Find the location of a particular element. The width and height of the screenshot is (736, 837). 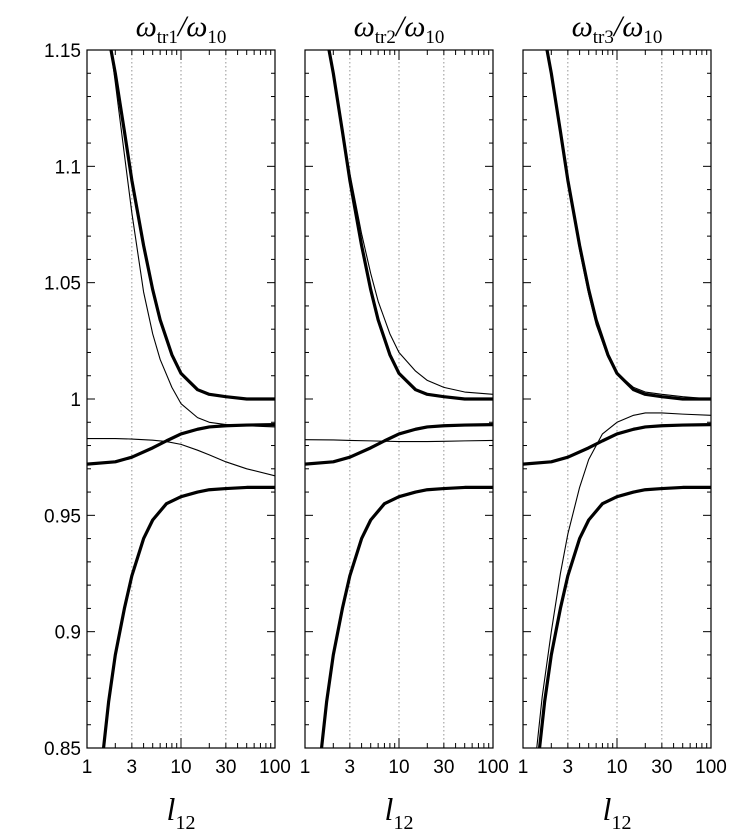

y-tick-label: 1 is located at coordinates (75, 400).